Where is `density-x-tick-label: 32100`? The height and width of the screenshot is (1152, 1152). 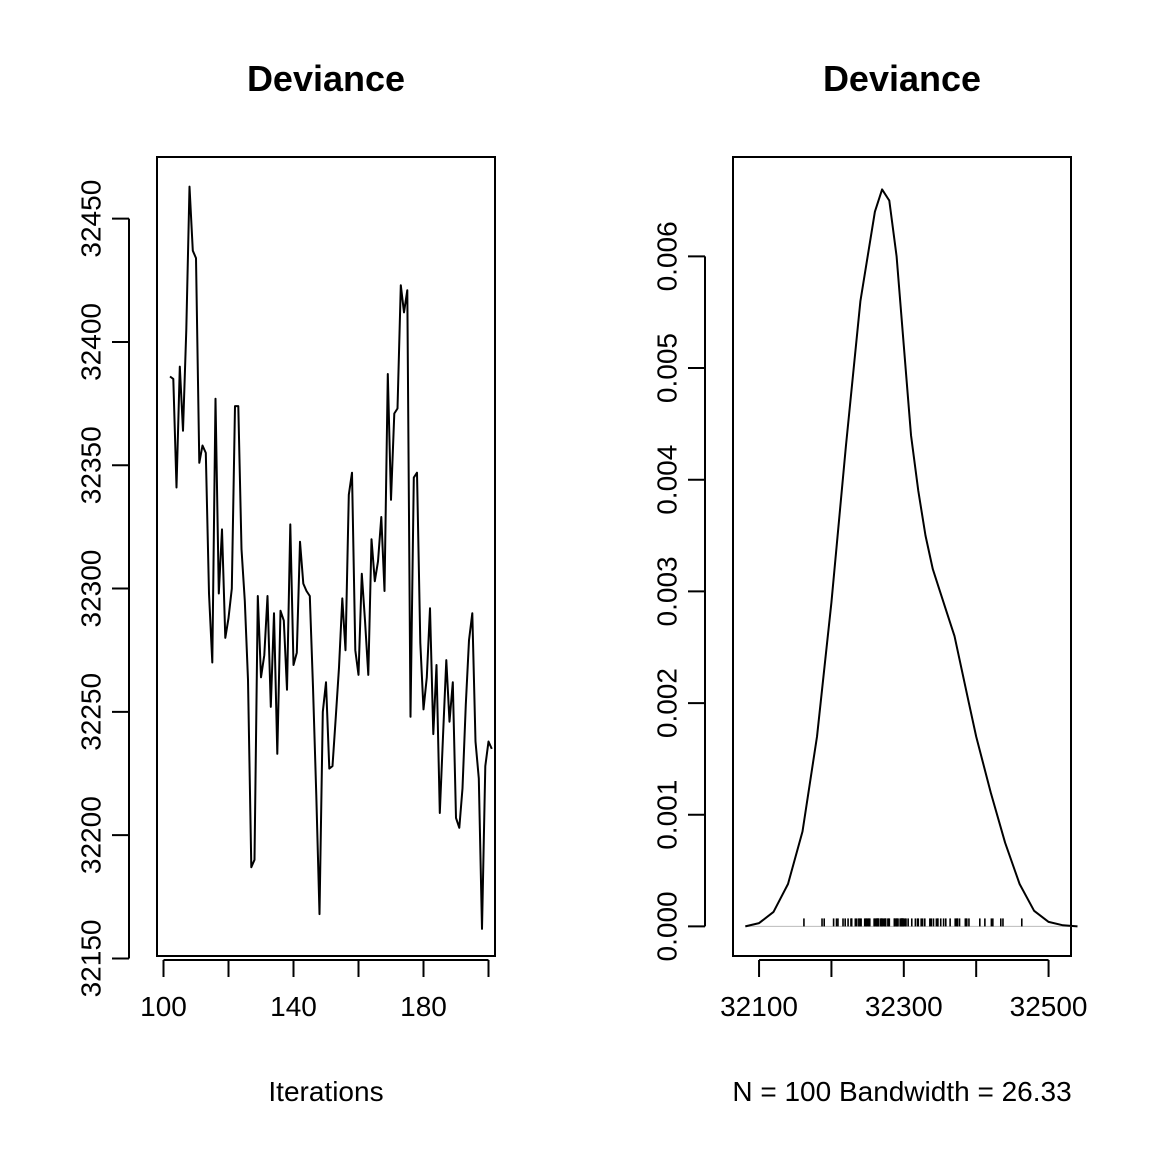
density-x-tick-label: 32100 is located at coordinates (759, 1006).